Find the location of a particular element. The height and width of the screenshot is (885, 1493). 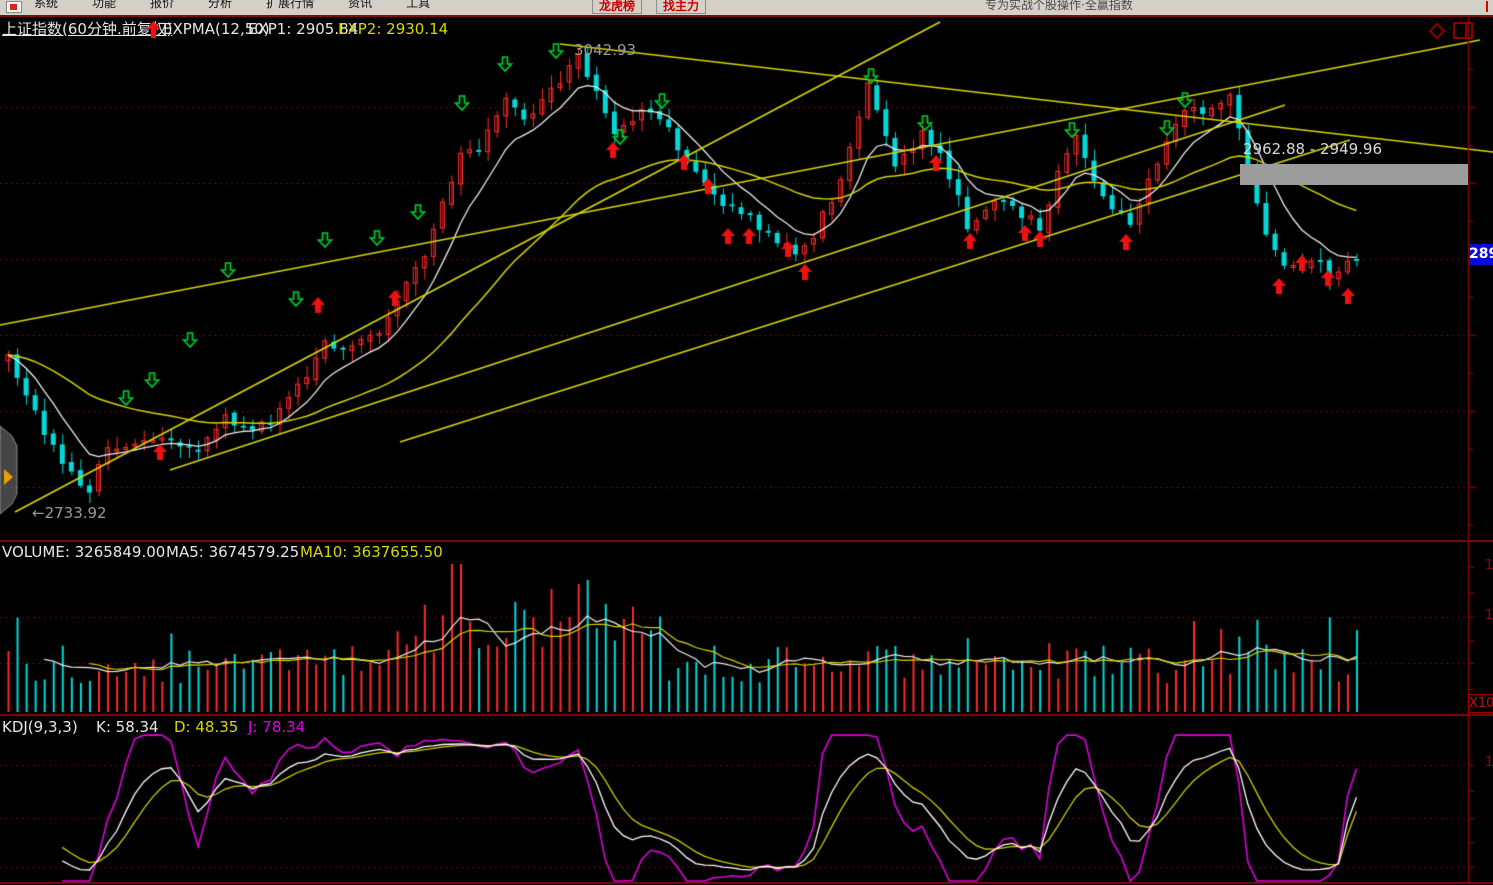

volume-value-label: VOLUME: 3265849.00 is located at coordinates (84, 552).